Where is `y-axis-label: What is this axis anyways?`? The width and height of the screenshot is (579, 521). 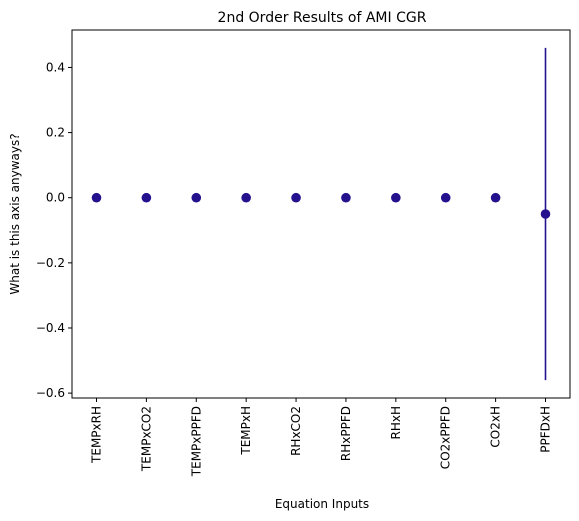 y-axis-label: What is this axis anyways? is located at coordinates (15, 213).